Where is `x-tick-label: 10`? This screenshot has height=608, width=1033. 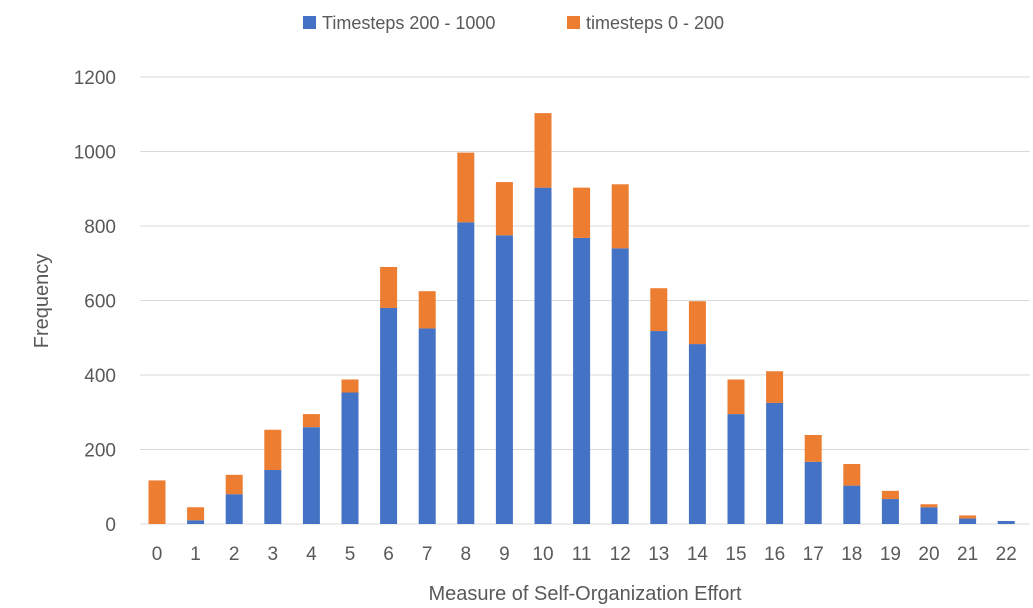 x-tick-label: 10 is located at coordinates (542, 554).